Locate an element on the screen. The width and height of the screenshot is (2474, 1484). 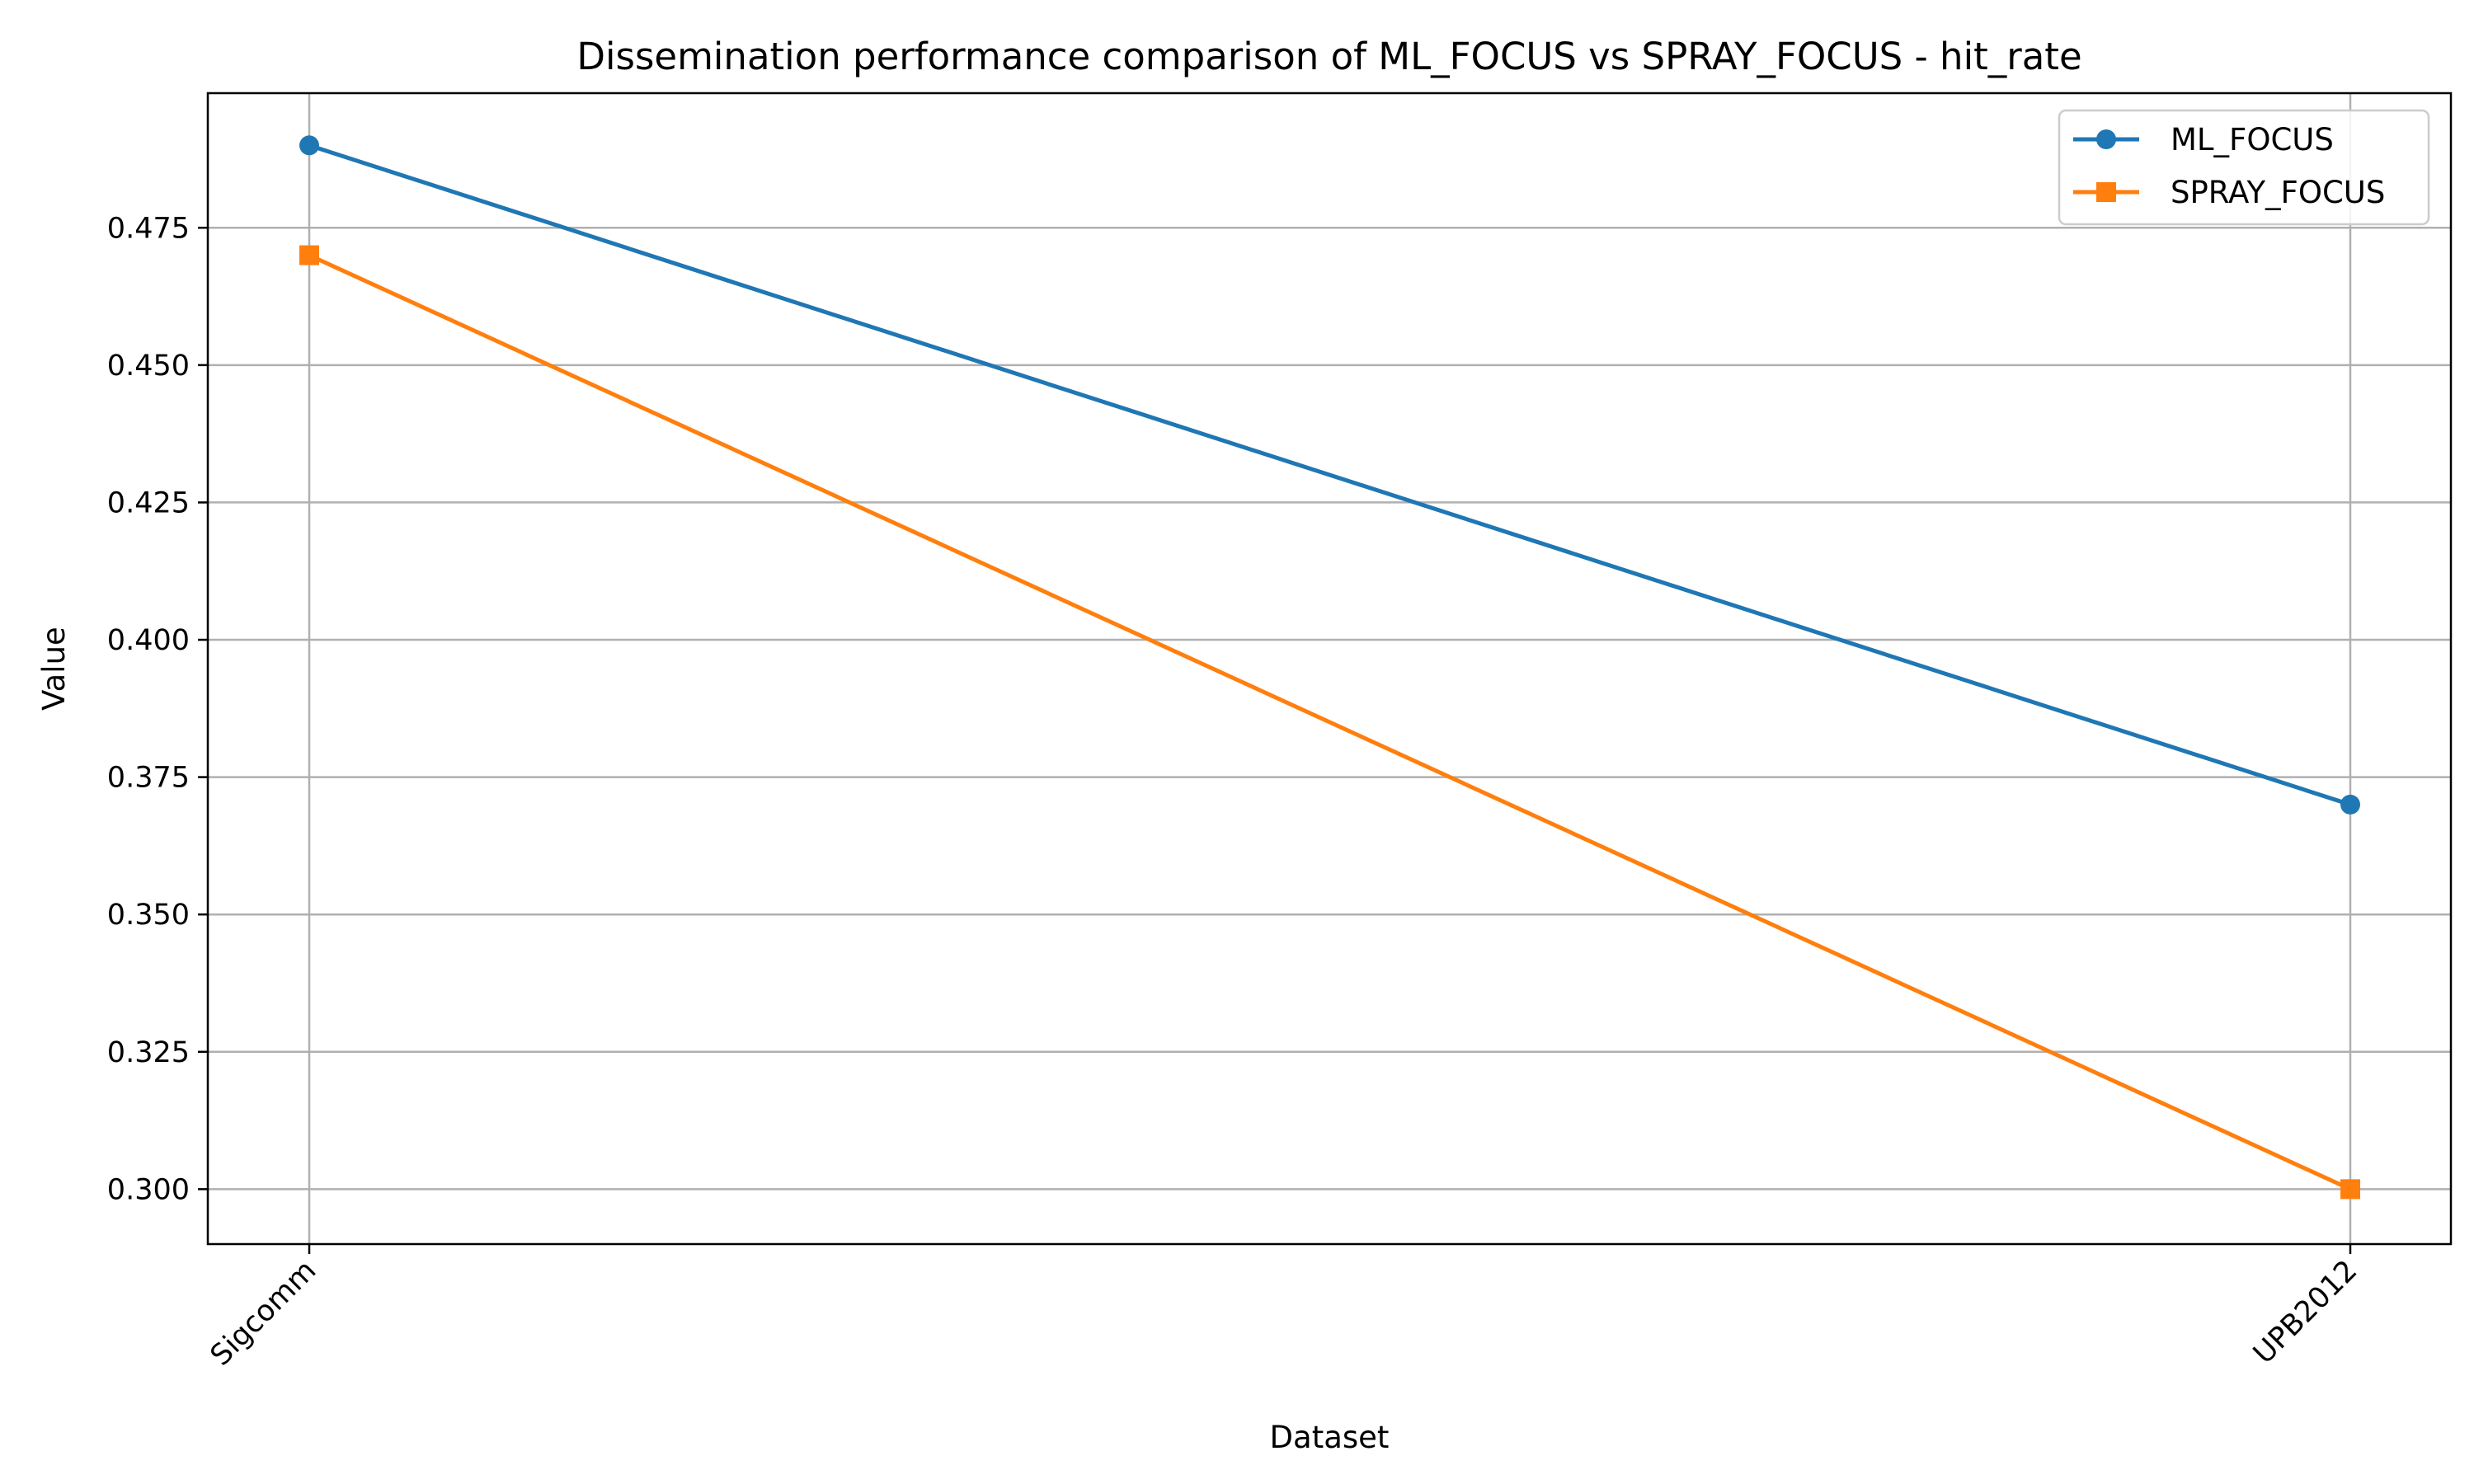
legend-box is located at coordinates (2244, 167).